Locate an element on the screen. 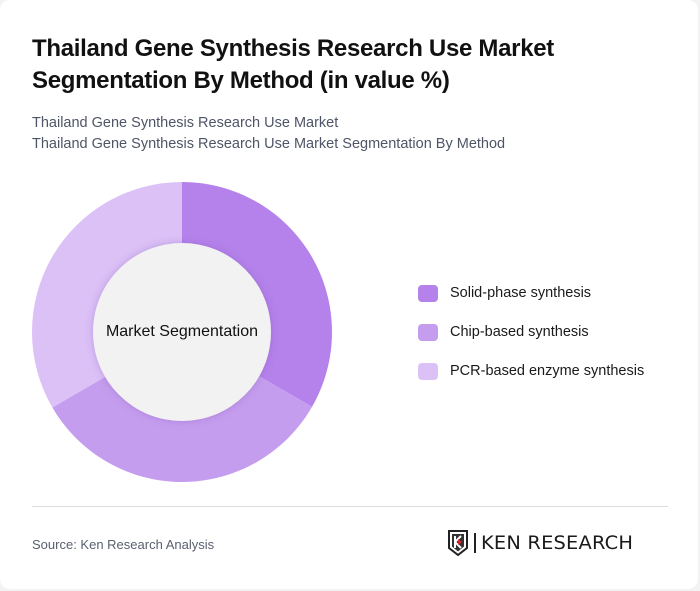  ken-research-logo: KEN RESEARCH is located at coordinates (540, 543).